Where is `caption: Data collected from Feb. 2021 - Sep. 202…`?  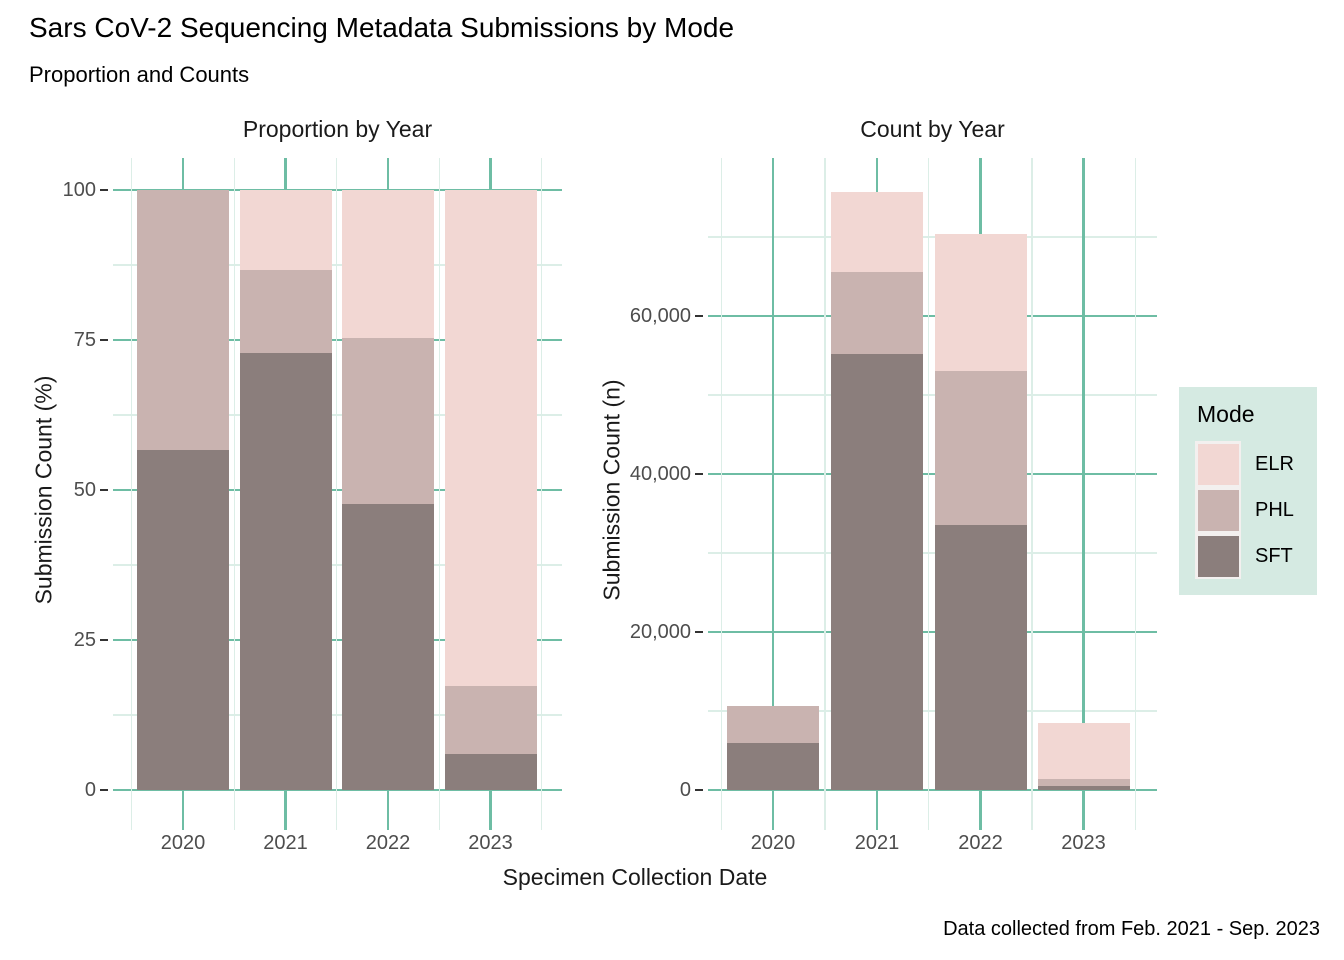
caption: Data collected from Feb. 2021 - Sep. 202… is located at coordinates (1131, 929).